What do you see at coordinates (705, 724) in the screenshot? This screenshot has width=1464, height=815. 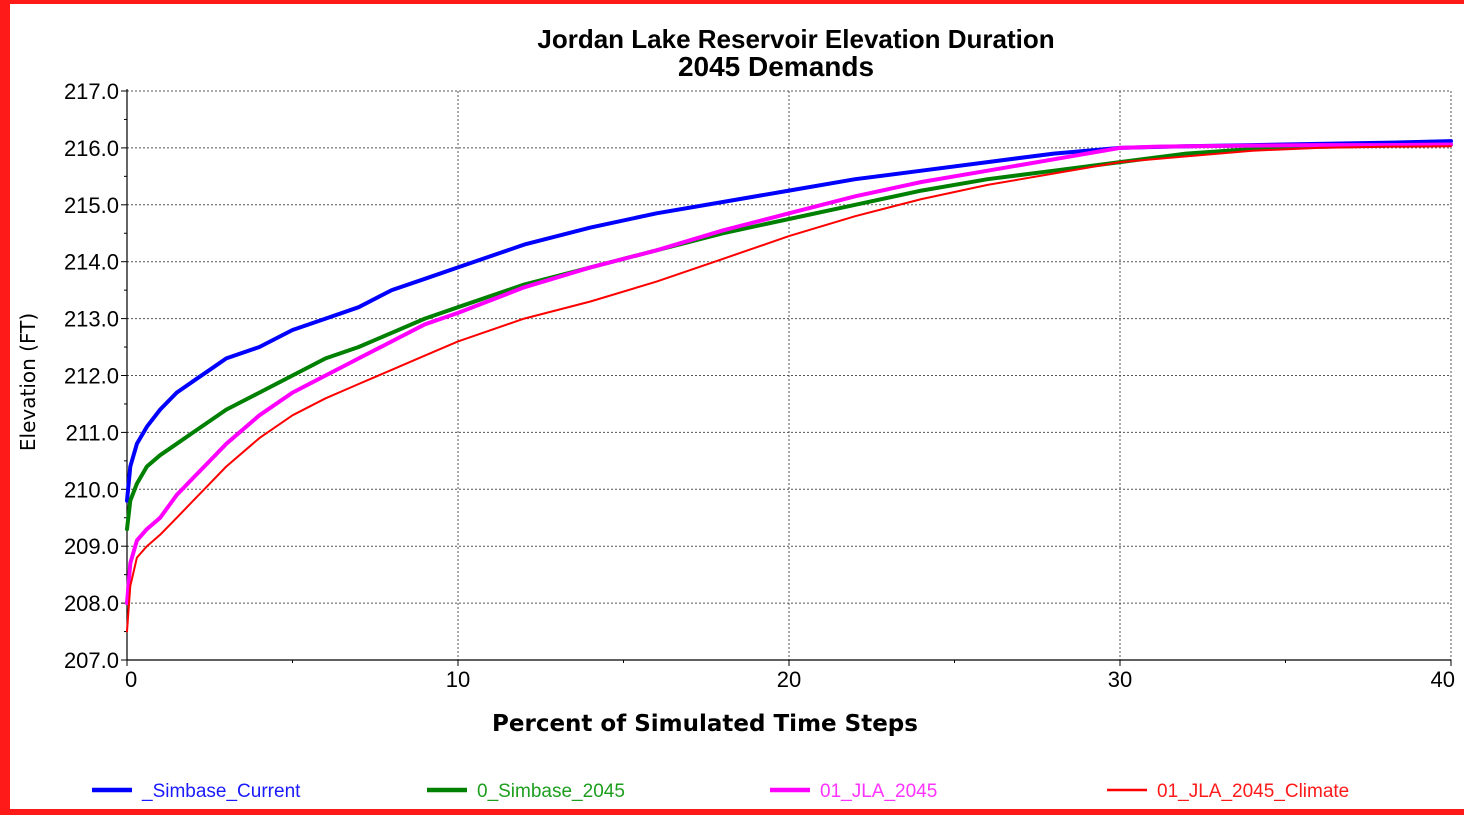 I see `x-axis-title: Percent of Simulated Time Steps` at bounding box center [705, 724].